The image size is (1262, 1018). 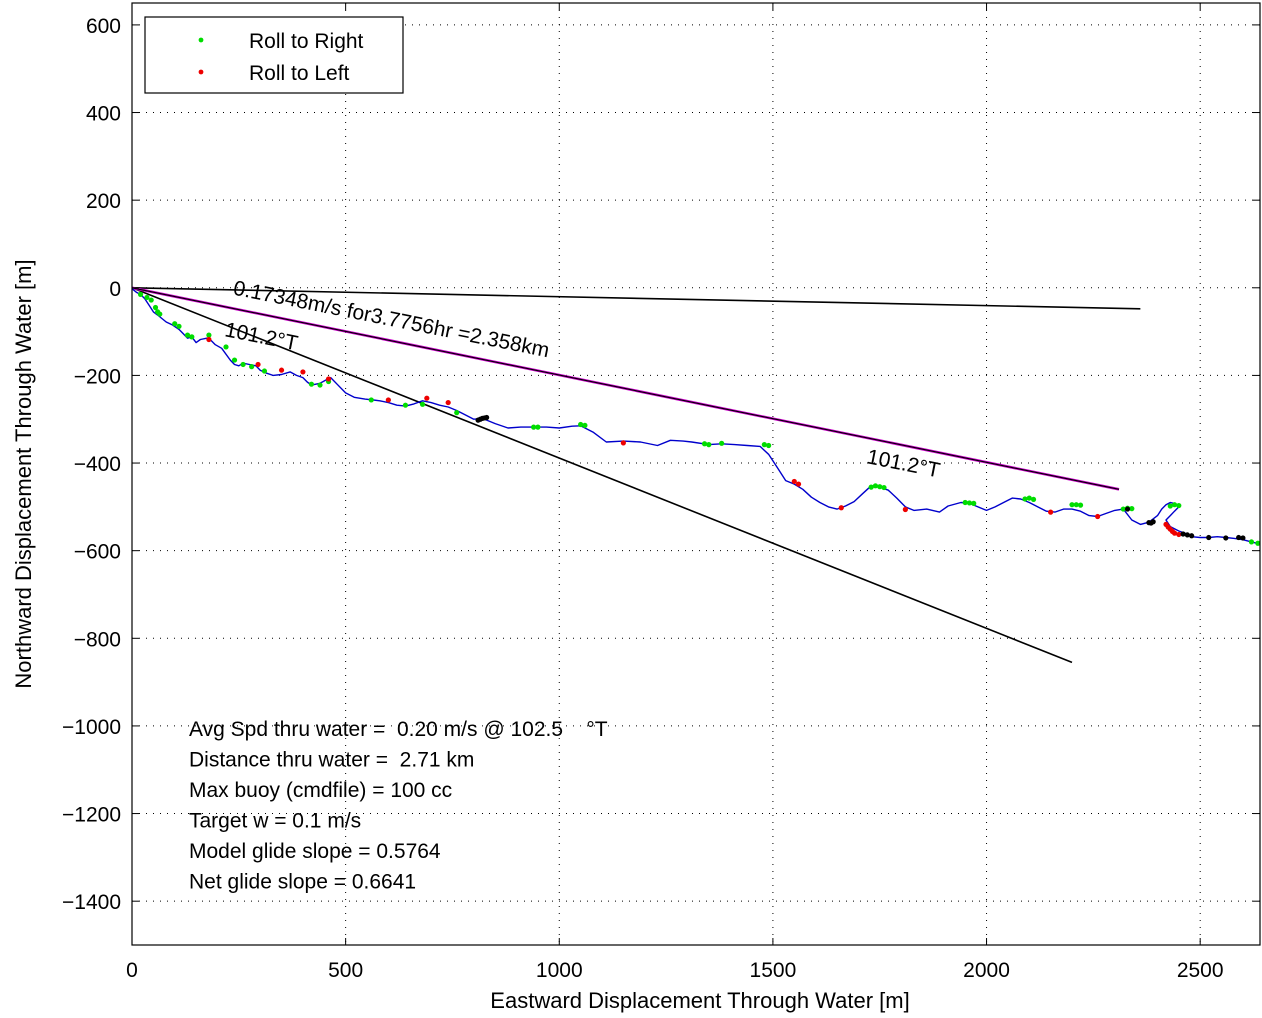 I want to click on stats-line: Avg Spd thru water = 0.20 m/s @ 102.5 °T, so click(x=398, y=729).